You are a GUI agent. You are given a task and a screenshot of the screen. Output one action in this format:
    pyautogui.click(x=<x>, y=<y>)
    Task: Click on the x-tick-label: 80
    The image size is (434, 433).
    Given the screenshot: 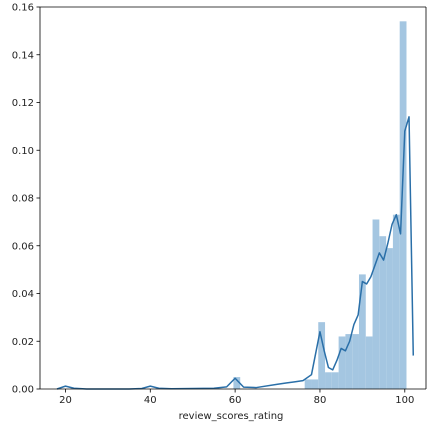 What is the action you would take?
    pyautogui.click(x=320, y=400)
    